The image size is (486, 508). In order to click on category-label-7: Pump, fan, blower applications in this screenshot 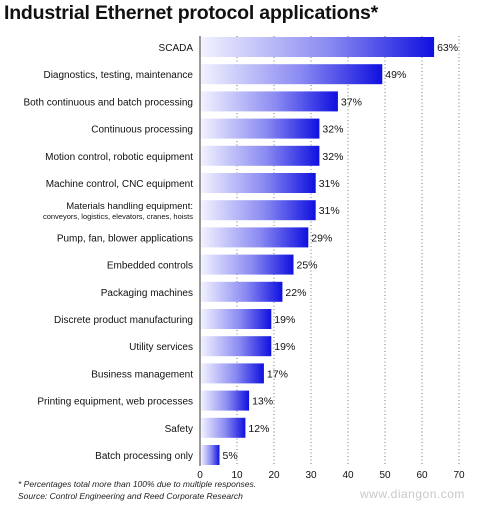, I will do `click(125, 238)`.